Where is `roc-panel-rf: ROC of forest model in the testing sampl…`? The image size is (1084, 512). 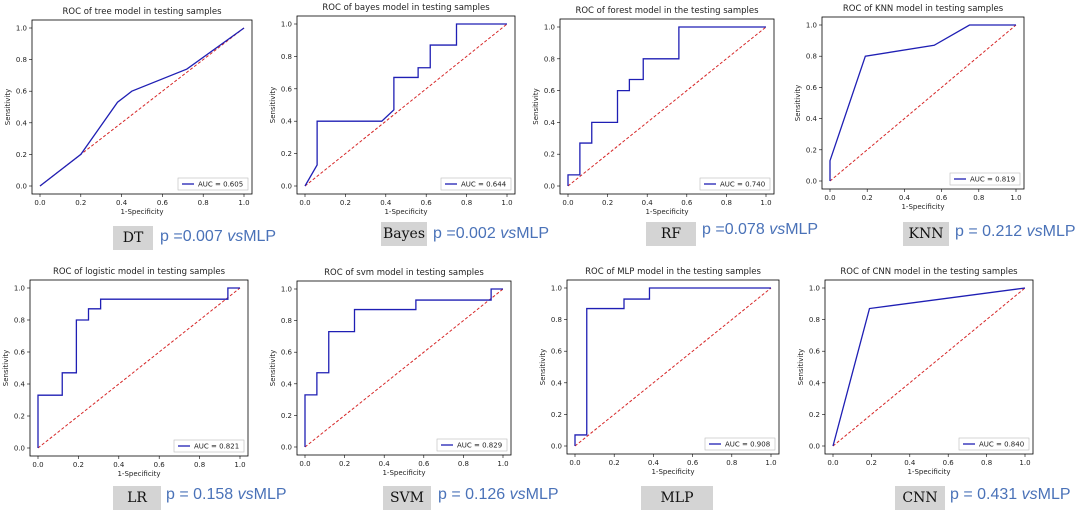
roc-panel-rf: ROC of forest model in the testing sampl… is located at coordinates (657, 111).